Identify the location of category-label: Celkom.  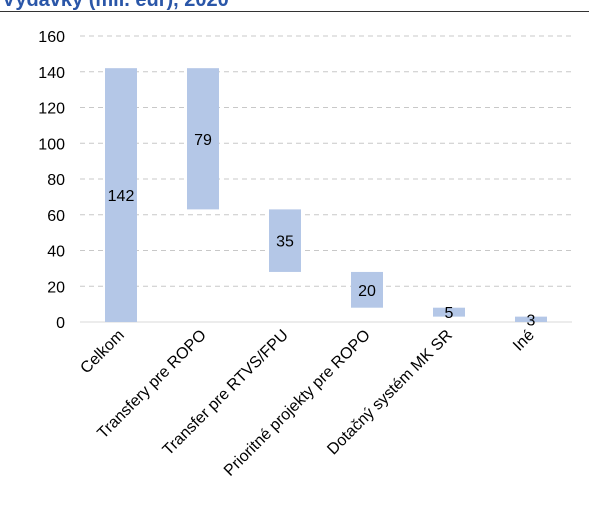
(102, 352).